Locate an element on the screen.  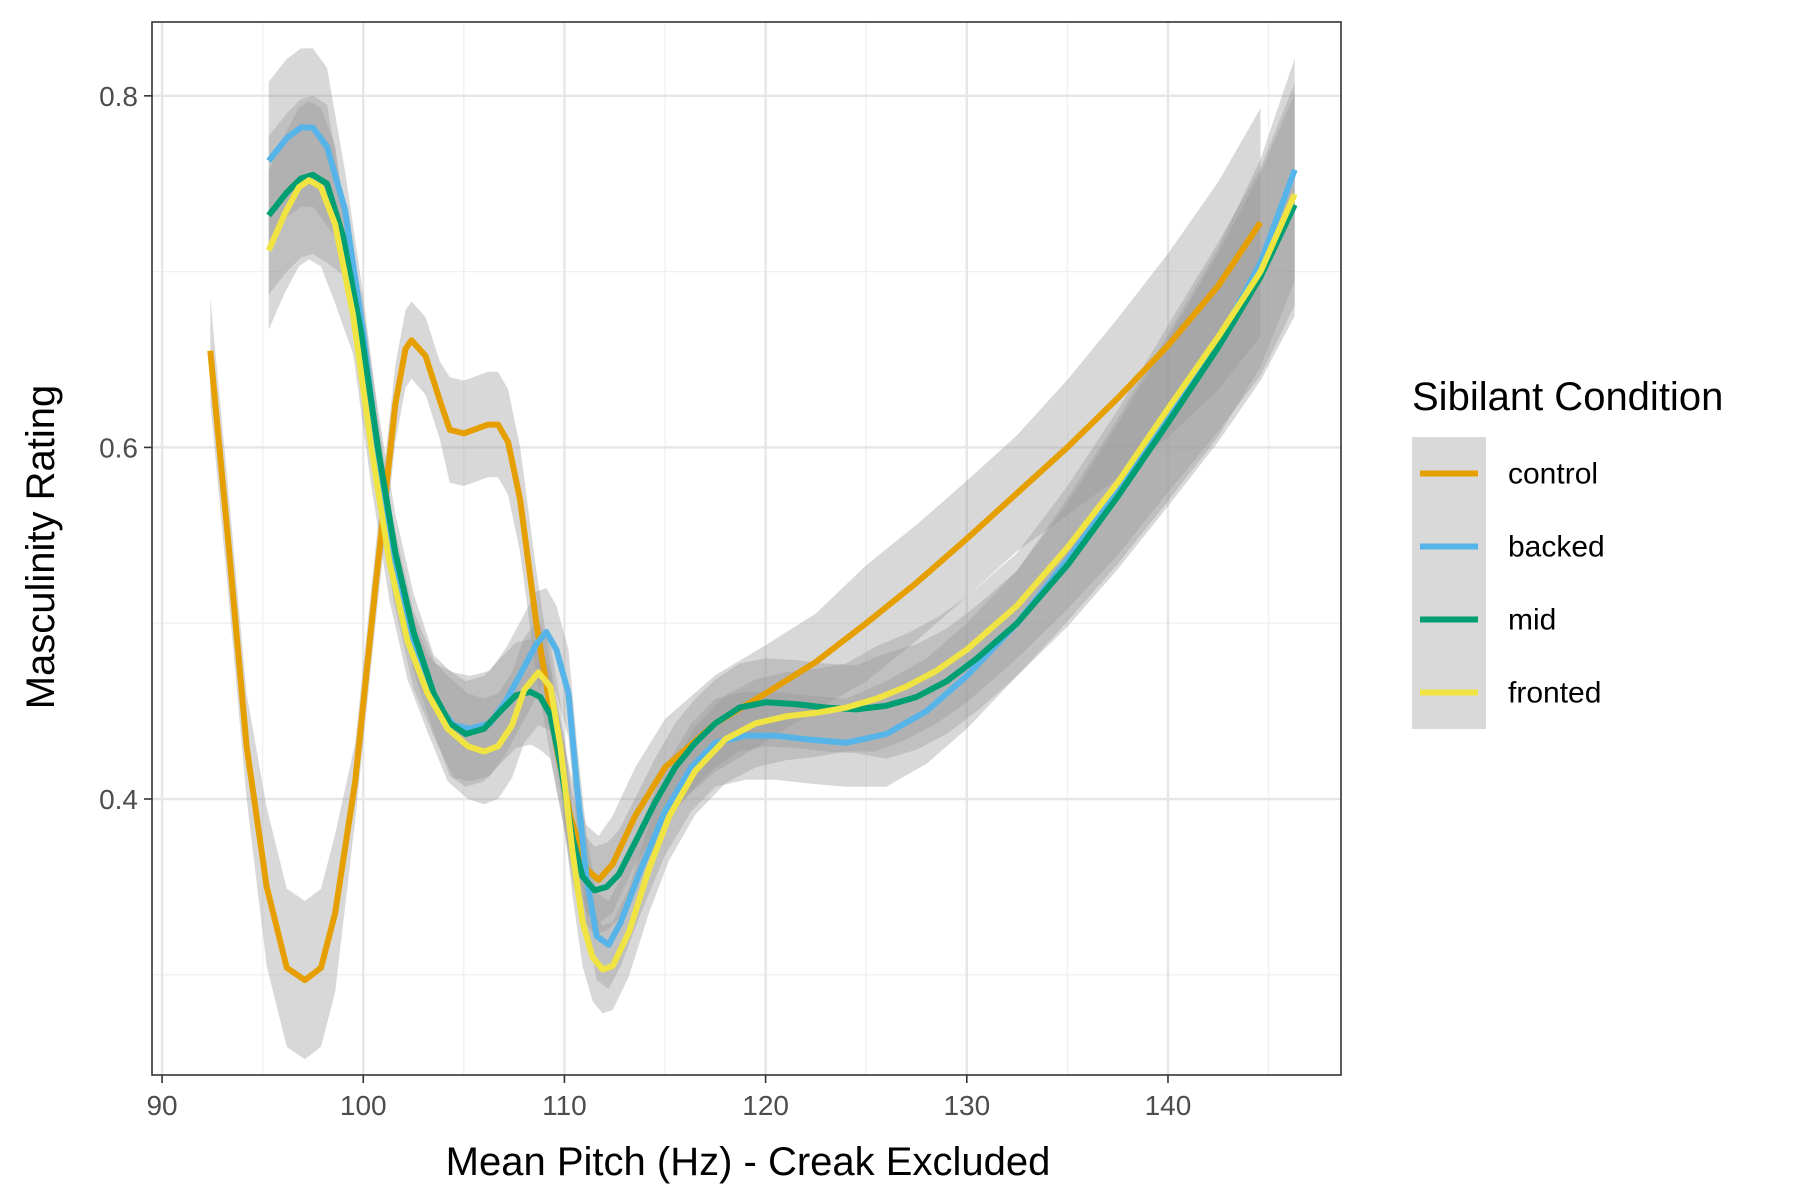
x-axis-title: Mean Pitch (Hz) - Creak Excluded is located at coordinates (748, 1162).